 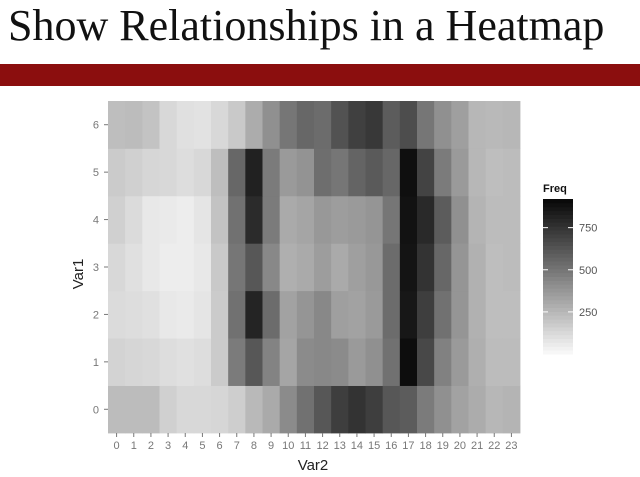 What do you see at coordinates (340, 446) in the screenshot?
I see `x-tick-label: 13` at bounding box center [340, 446].